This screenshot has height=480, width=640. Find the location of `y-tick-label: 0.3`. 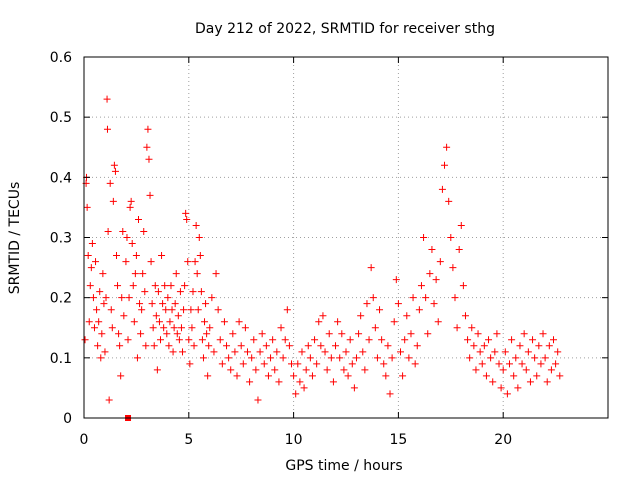

y-tick-label: 0.3 is located at coordinates (61, 239).